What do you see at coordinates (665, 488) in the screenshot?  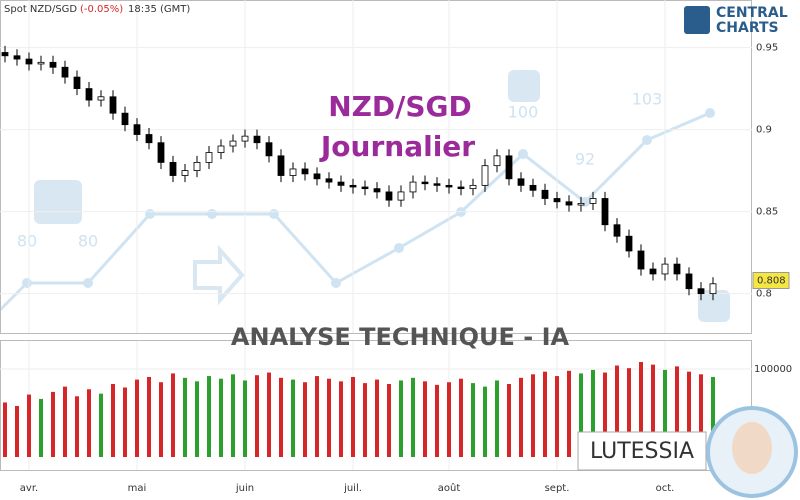 I see `x-tick-label: oct.` at bounding box center [665, 488].